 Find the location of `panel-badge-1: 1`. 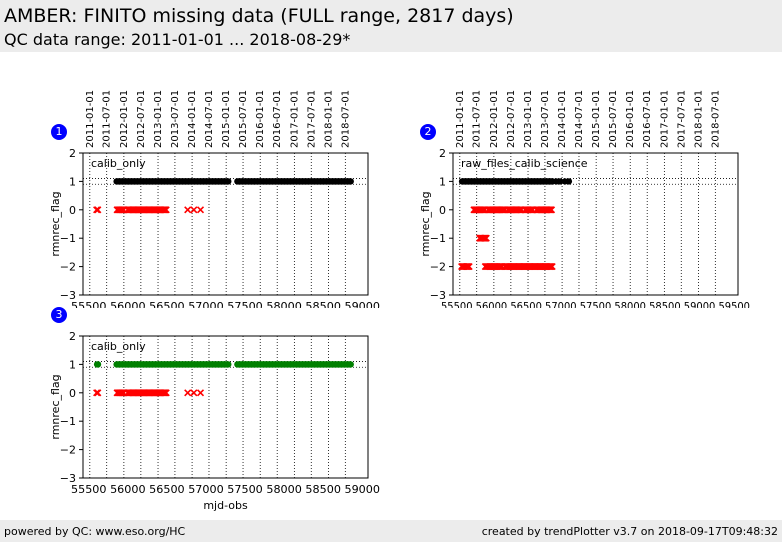

panel-badge-1: 1 is located at coordinates (59, 132).